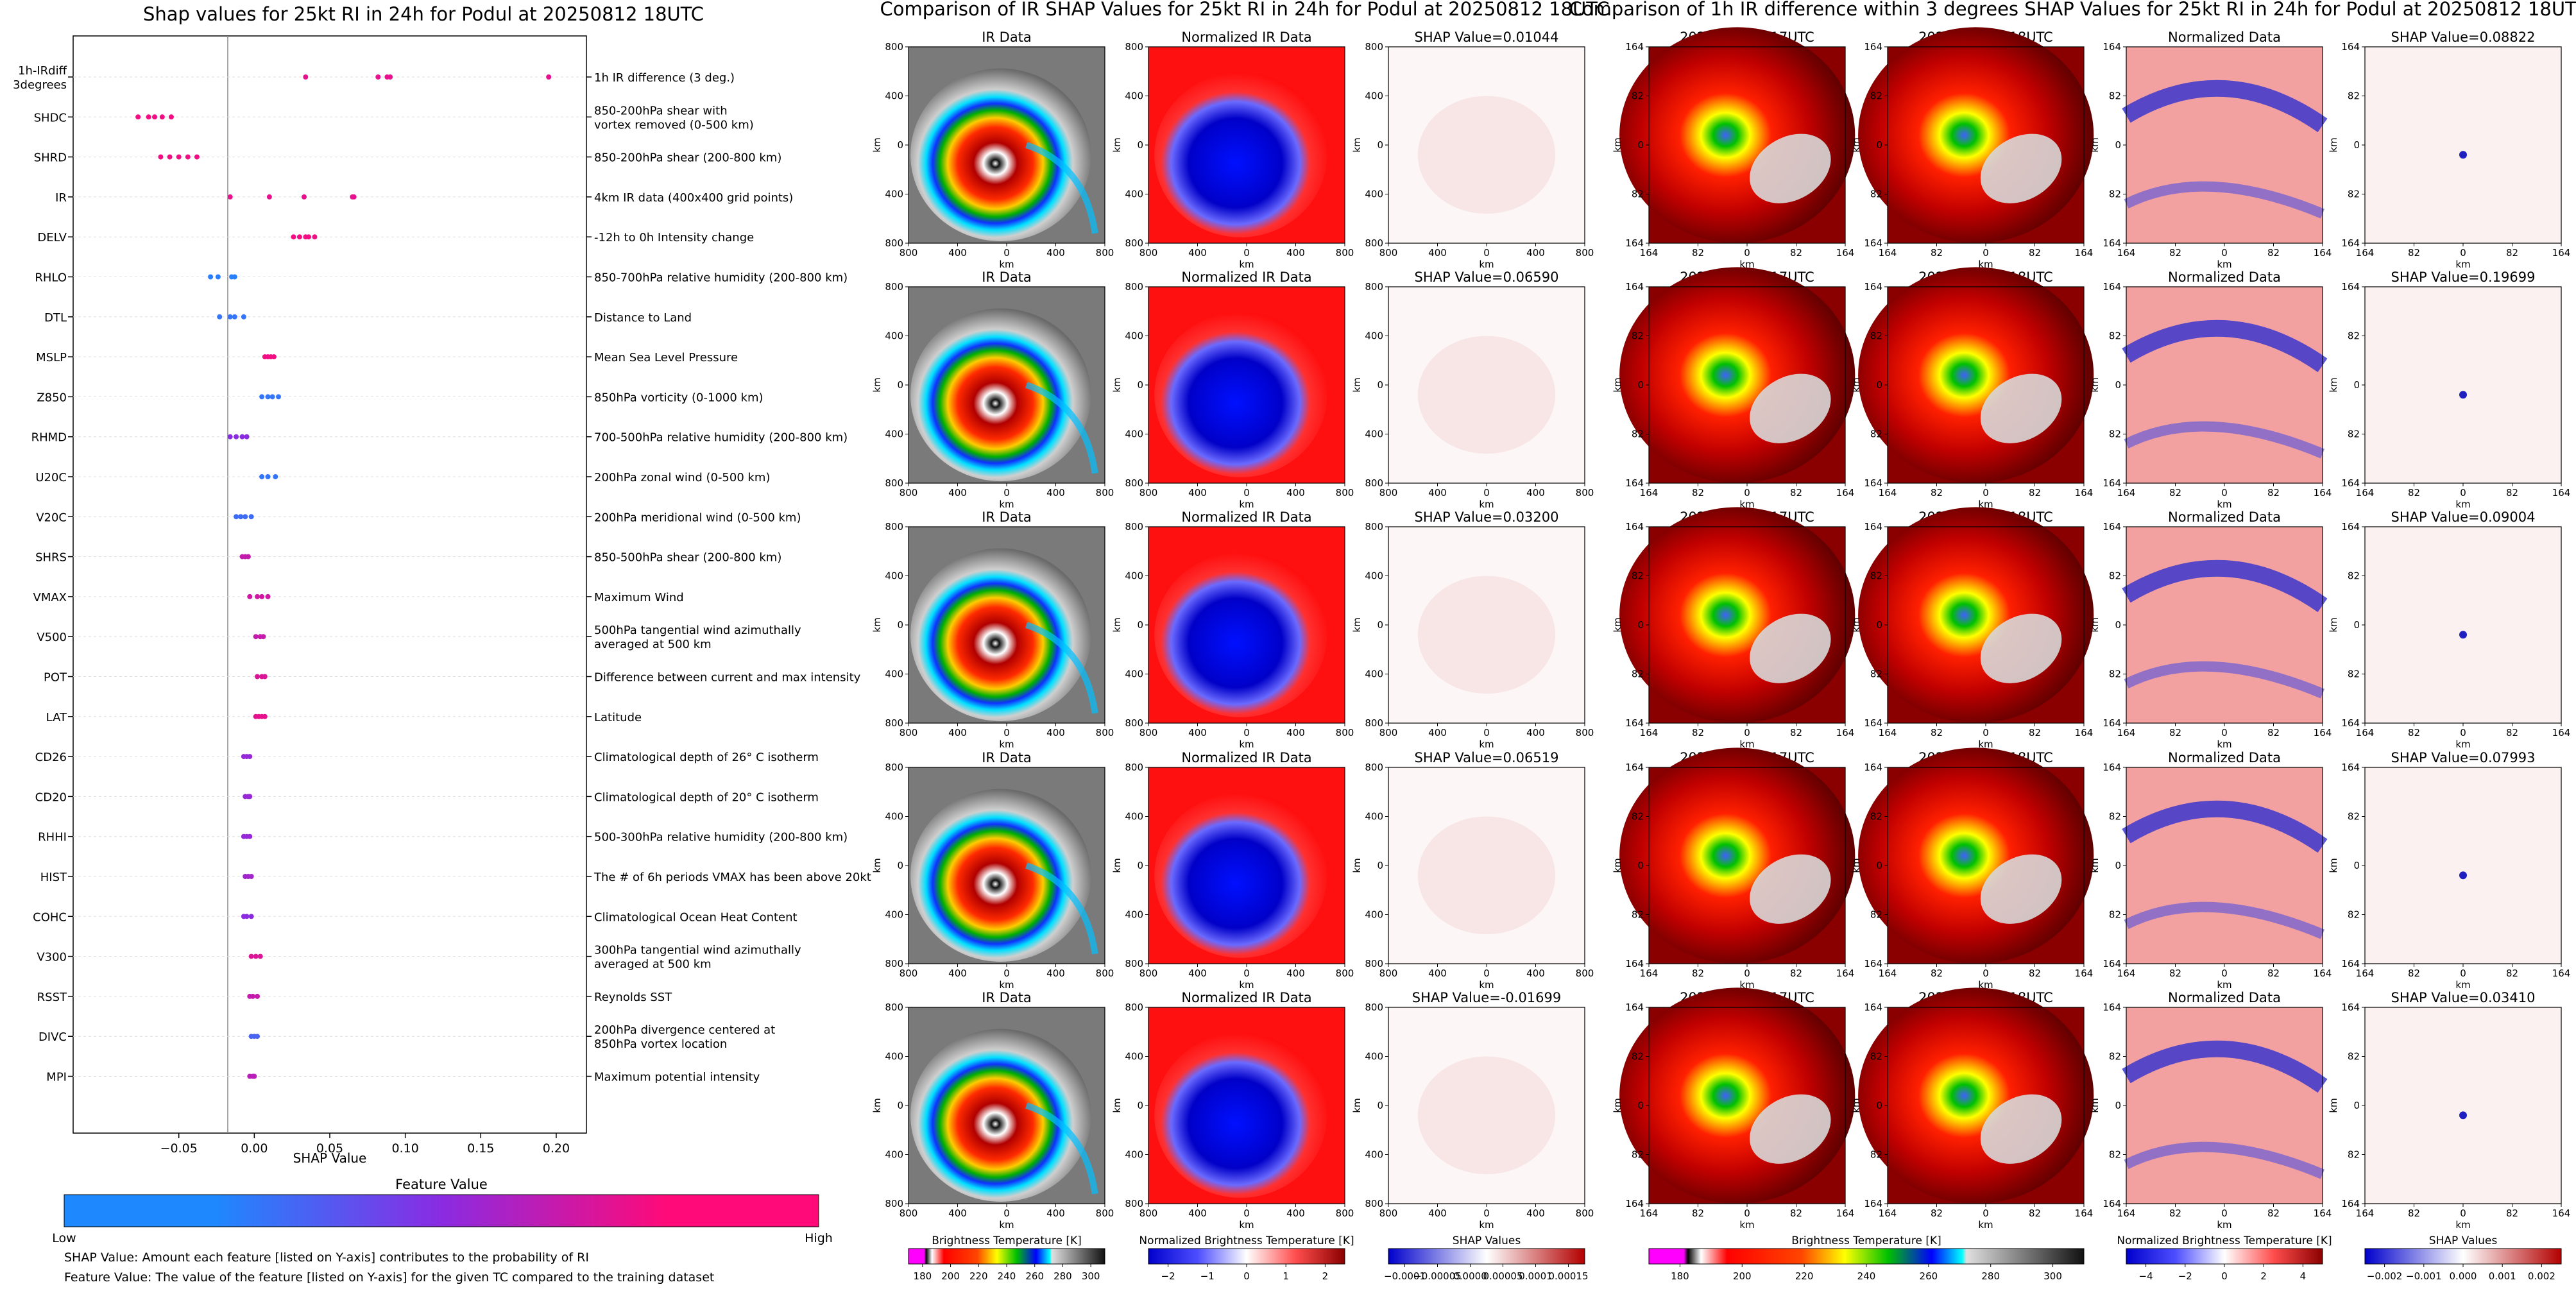 The height and width of the screenshot is (1289, 2576). What do you see at coordinates (1990, 1276) in the screenshot?
I see `image-colorbar-tick-label: 280` at bounding box center [1990, 1276].